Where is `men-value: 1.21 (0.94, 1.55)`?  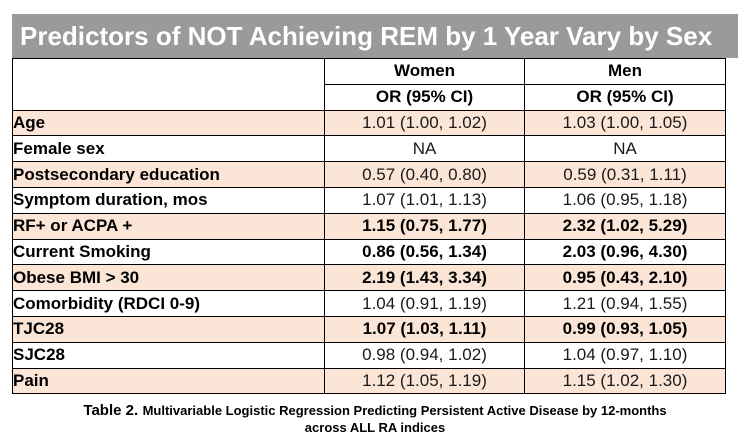 men-value: 1.21 (0.94, 1.55) is located at coordinates (625, 303).